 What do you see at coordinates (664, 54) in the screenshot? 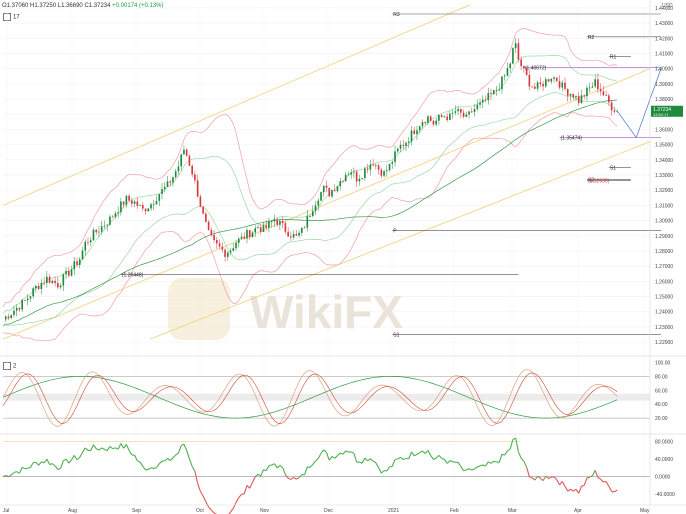
I see `price-tick: 1.41000` at bounding box center [664, 54].